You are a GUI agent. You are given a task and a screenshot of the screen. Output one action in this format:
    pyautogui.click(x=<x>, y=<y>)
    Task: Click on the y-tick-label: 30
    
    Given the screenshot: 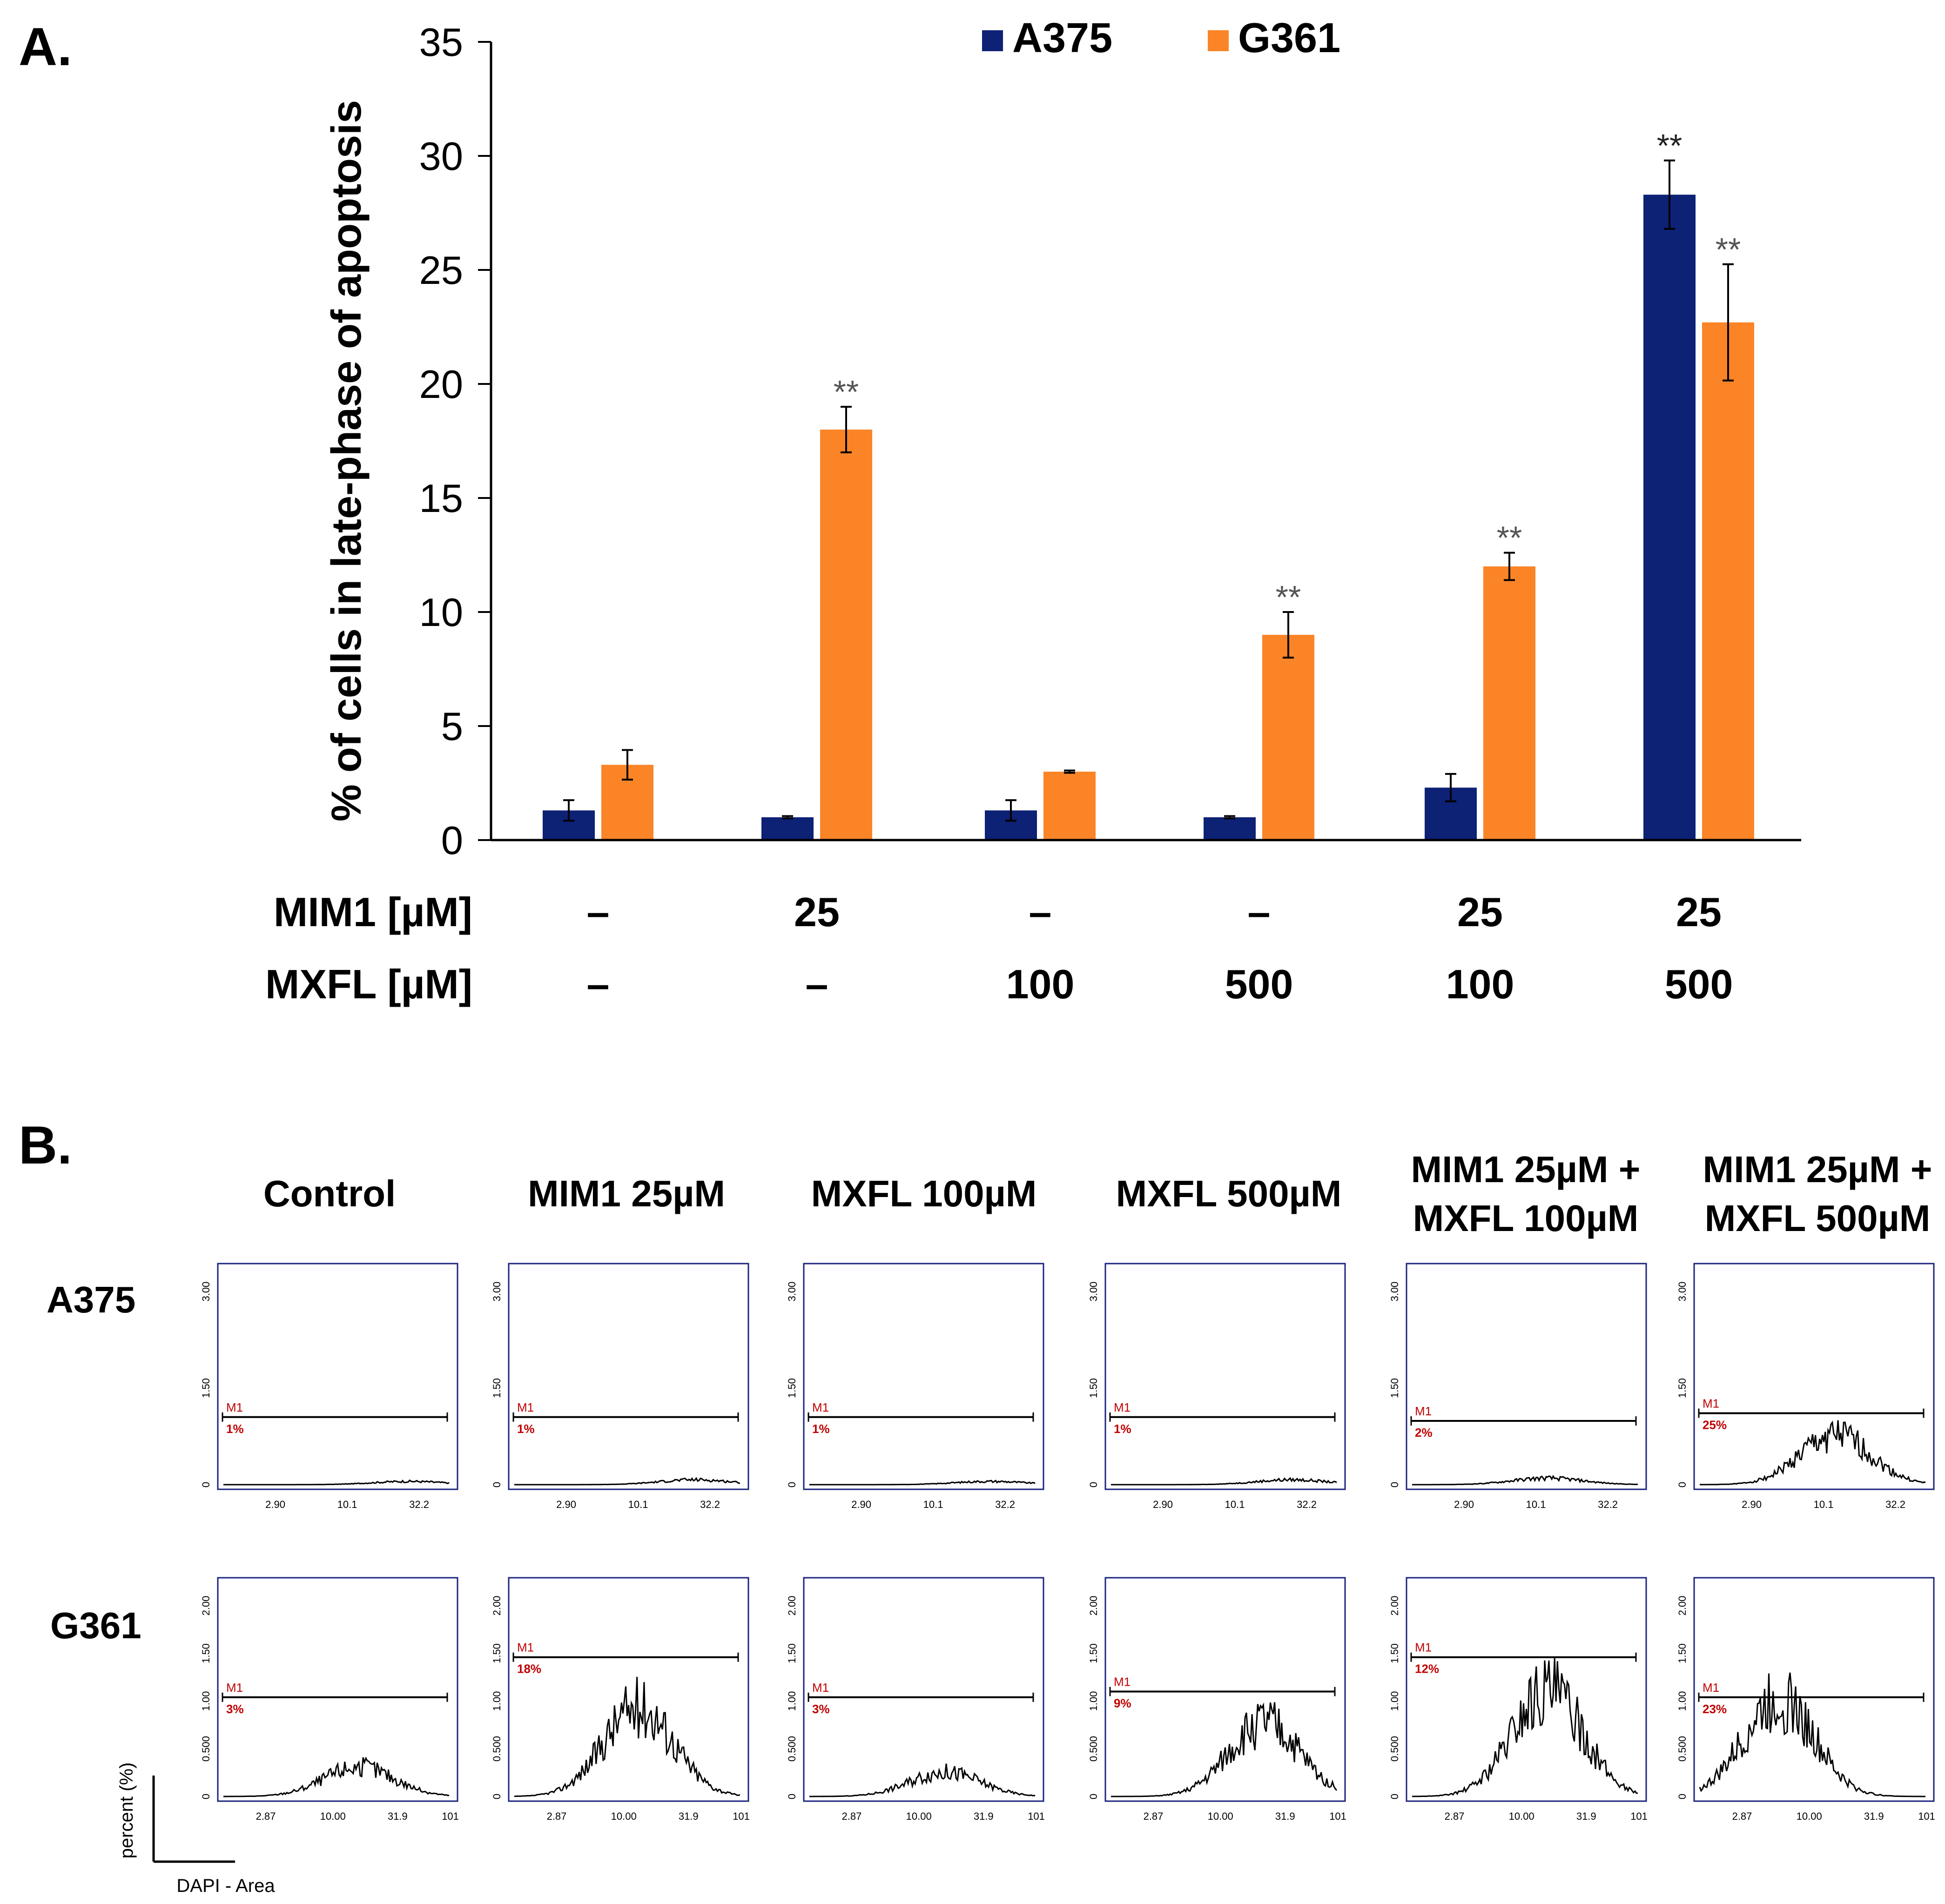 What is the action you would take?
    pyautogui.click(x=441, y=157)
    